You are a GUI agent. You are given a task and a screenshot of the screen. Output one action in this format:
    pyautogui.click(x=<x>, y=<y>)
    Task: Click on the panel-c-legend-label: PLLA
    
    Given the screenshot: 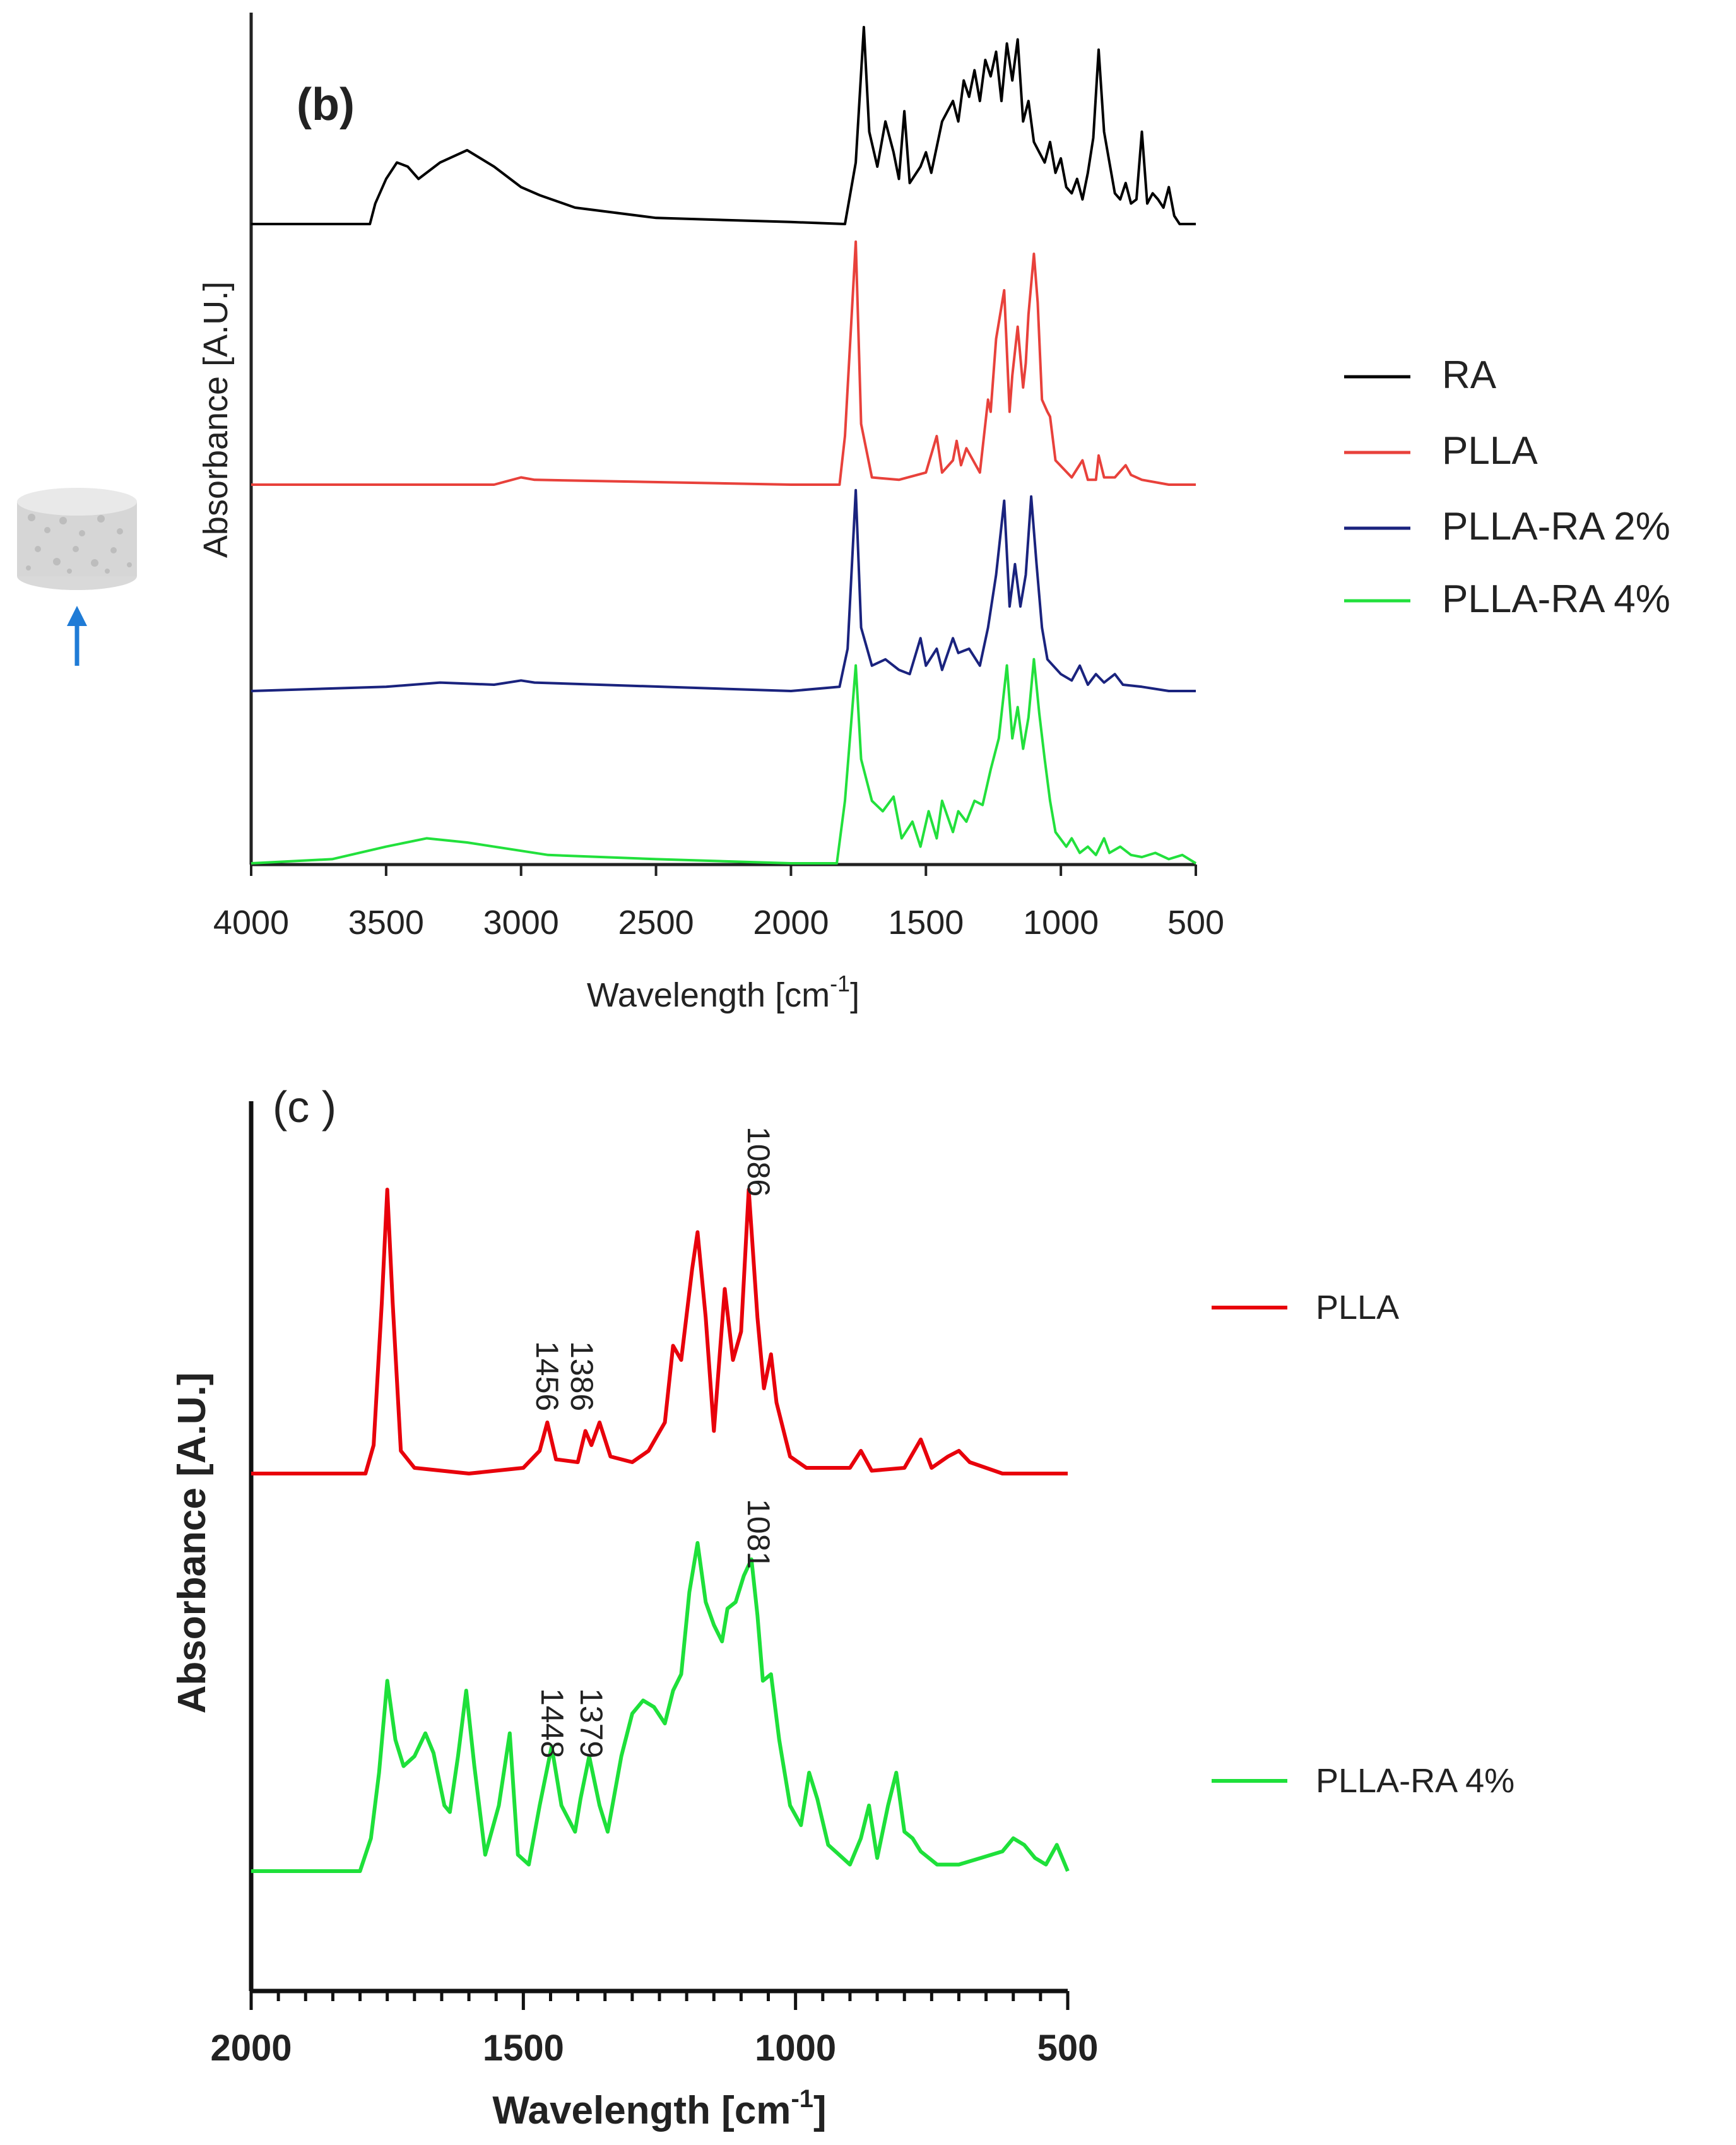 What is the action you would take?
    pyautogui.click(x=1357, y=1308)
    